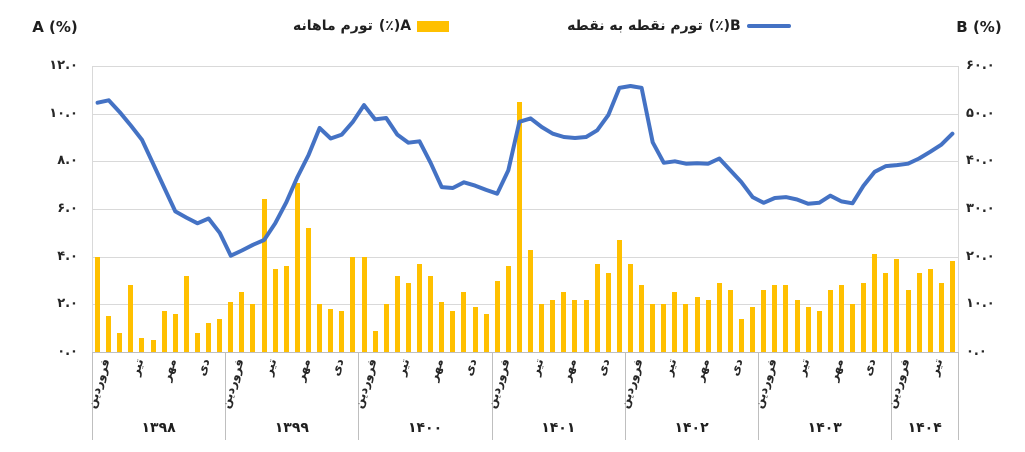  I want to click on left-axis-tick-label: ۱۲.۰, so click(63, 65).